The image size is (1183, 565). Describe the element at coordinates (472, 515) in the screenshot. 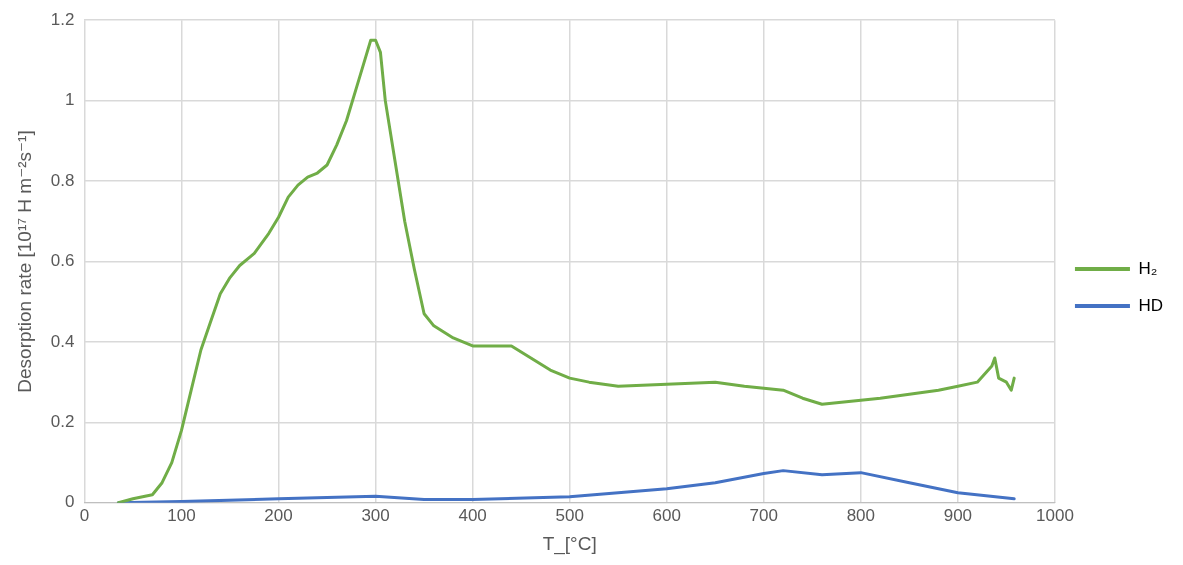

I see `x-tick-label: 400` at that location.